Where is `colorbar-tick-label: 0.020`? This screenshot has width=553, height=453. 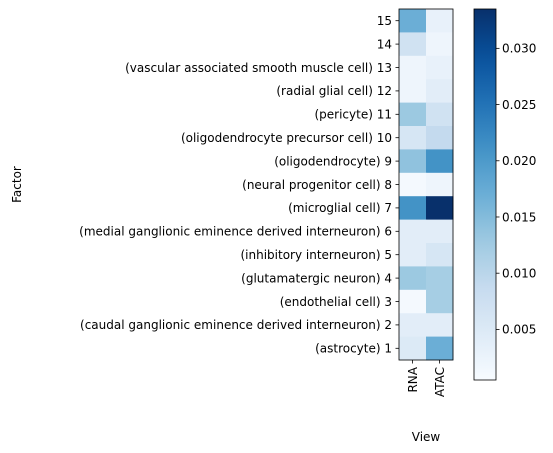 colorbar-tick-label: 0.020 is located at coordinates (519, 161).